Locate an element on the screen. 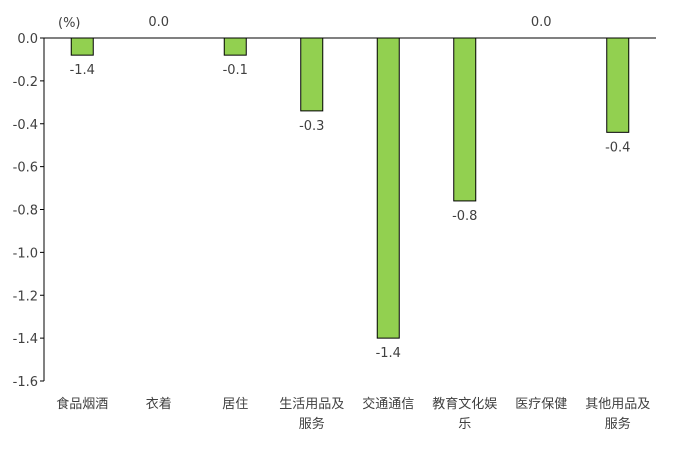  y-tick-label: -0.8 is located at coordinates (25, 211).